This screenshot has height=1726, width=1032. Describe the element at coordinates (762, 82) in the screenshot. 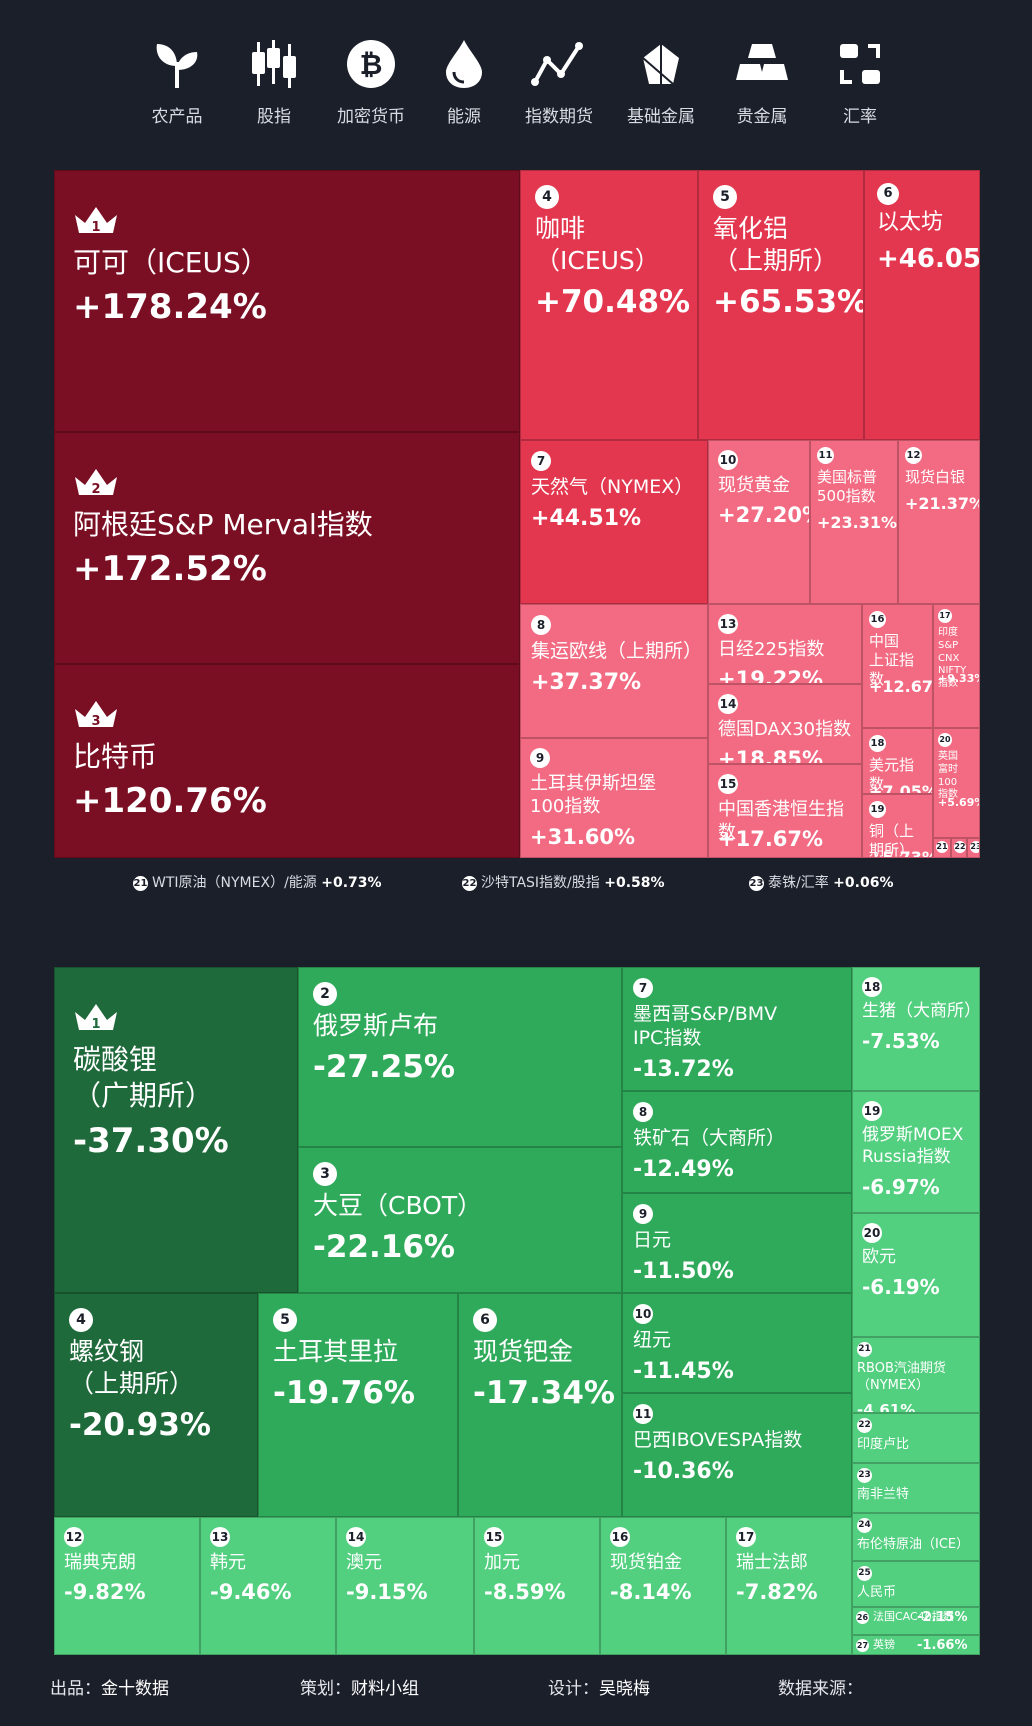

I see `category-precious-metals: 贵金属` at that location.